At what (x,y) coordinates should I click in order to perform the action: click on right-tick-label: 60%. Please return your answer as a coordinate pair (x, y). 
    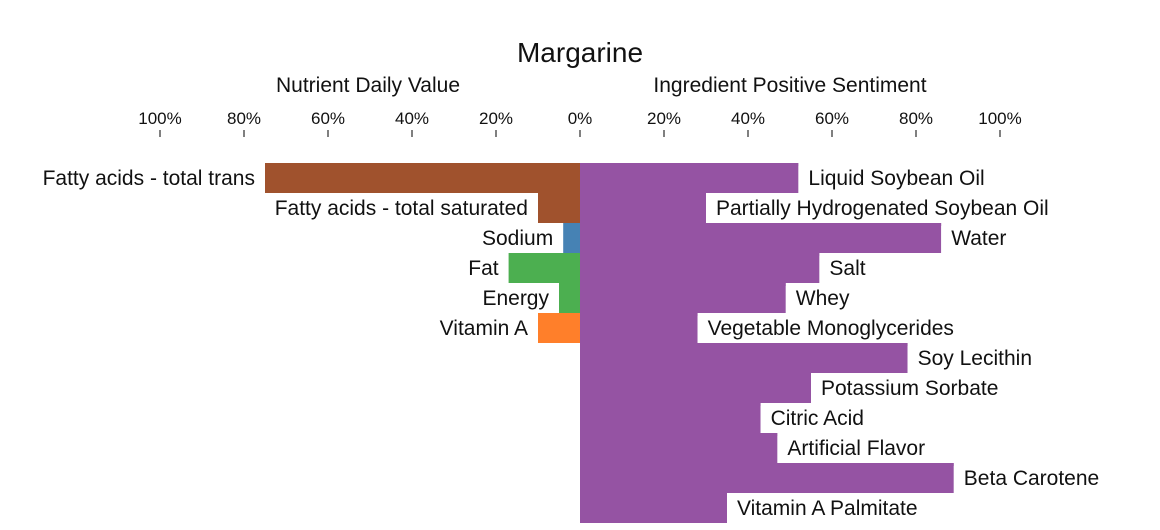
    Looking at the image, I should click on (832, 118).